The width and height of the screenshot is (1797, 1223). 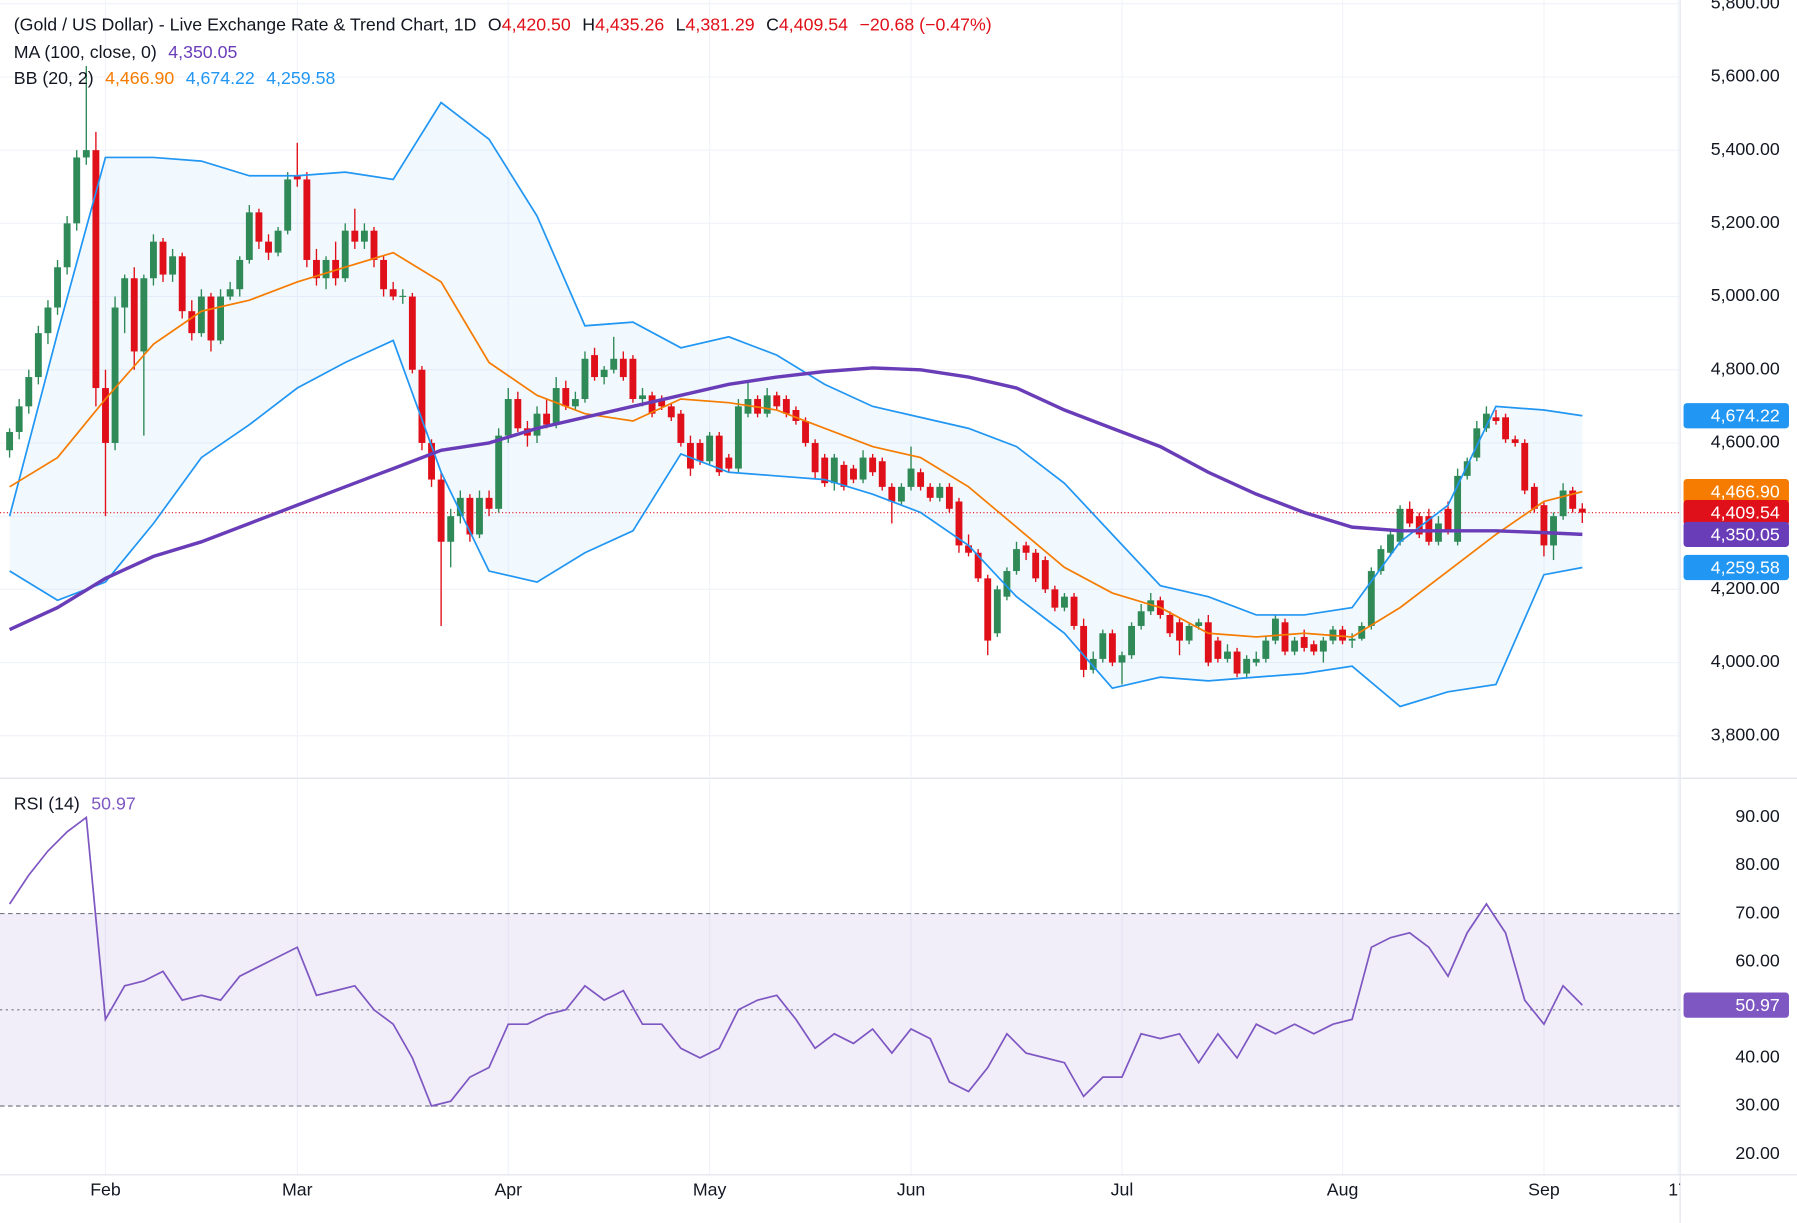 What do you see at coordinates (813, 24) in the screenshot?
I see `ohlc-value: 4,409.54` at bounding box center [813, 24].